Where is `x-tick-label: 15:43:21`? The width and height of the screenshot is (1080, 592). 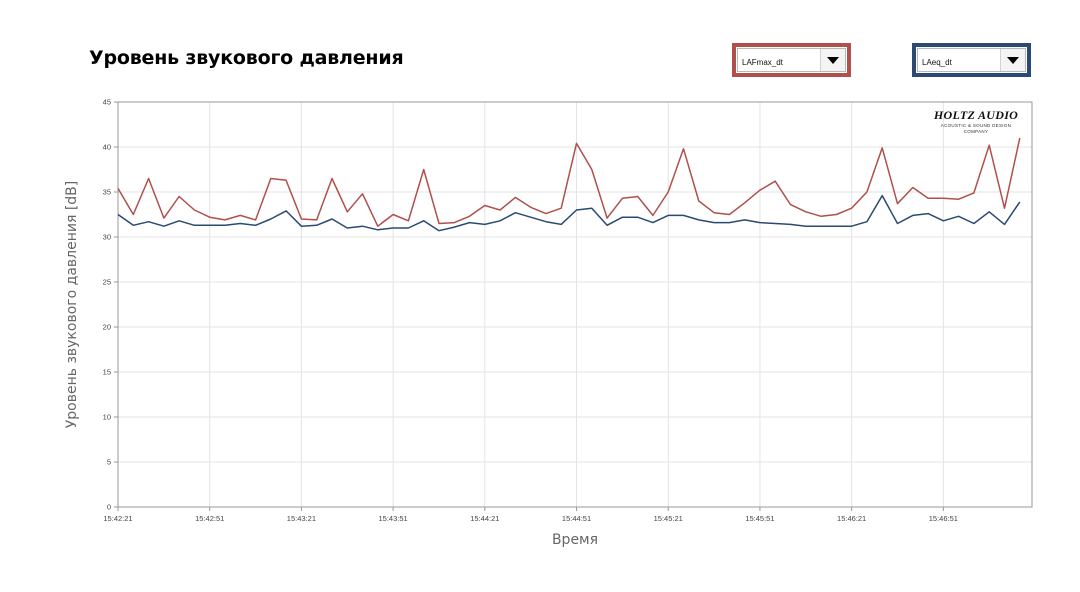 x-tick-label: 15:43:21 is located at coordinates (301, 518).